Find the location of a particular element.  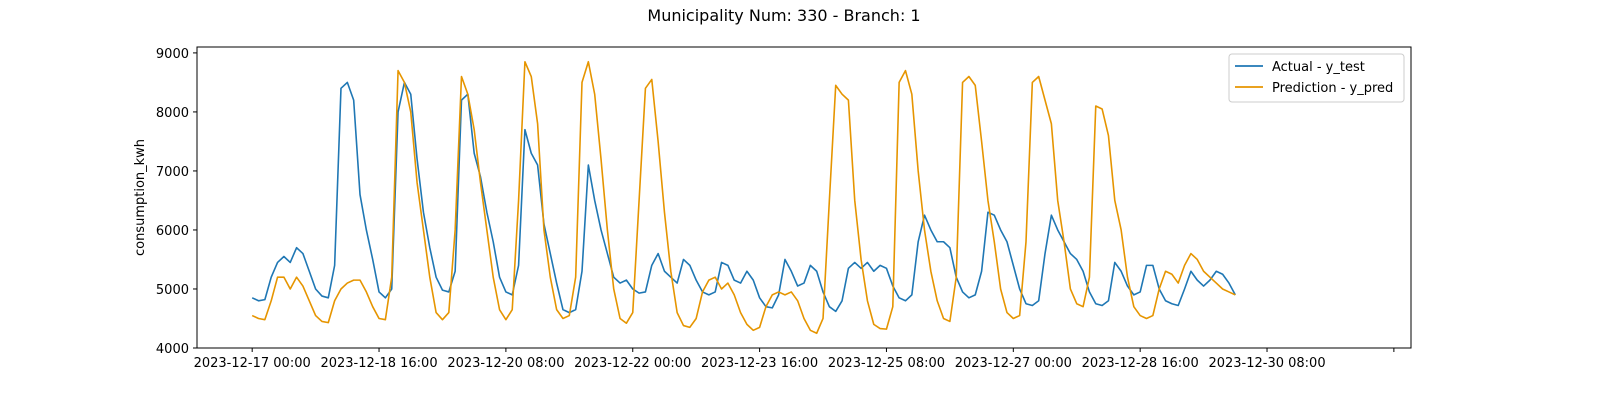

legend-label: Actual - y_test is located at coordinates (1318, 67).